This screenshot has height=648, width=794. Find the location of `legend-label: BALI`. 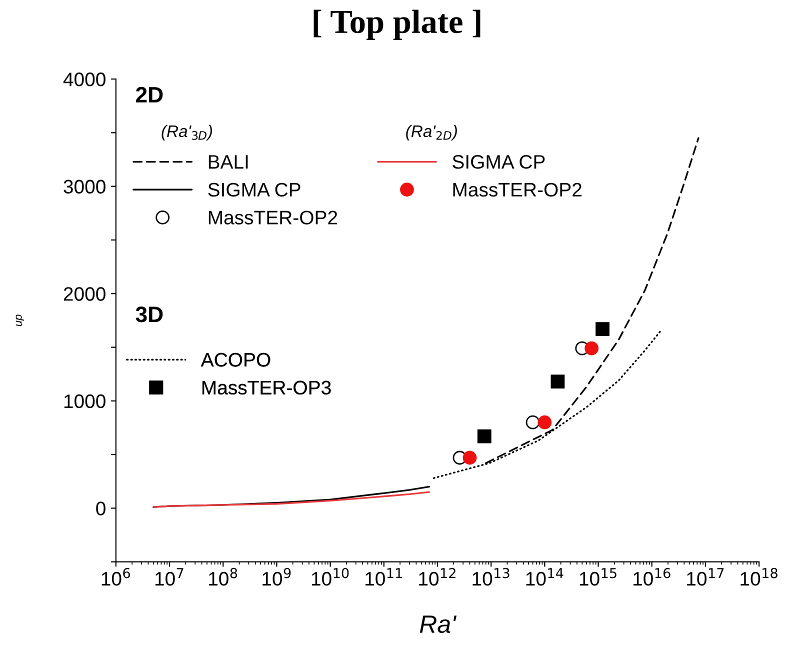

legend-label: BALI is located at coordinates (228, 162).